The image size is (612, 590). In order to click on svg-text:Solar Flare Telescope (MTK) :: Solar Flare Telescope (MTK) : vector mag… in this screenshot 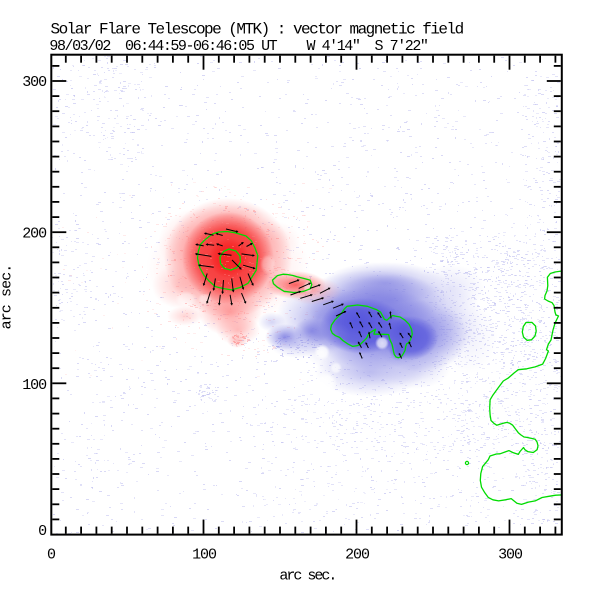, I will do `click(257, 30)`.